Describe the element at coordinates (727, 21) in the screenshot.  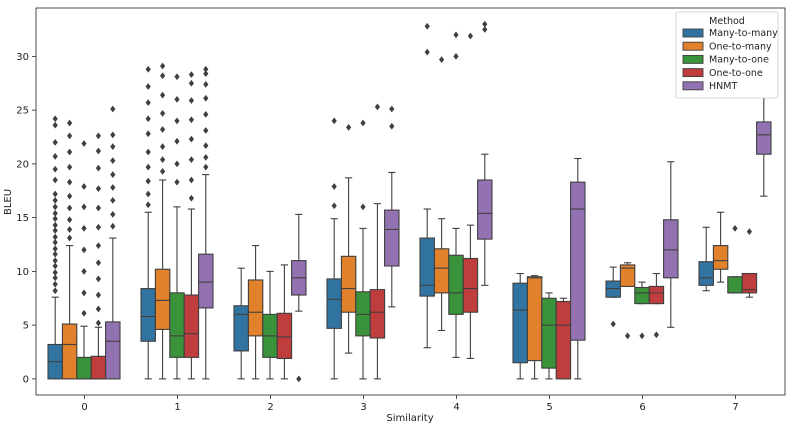
I see `legend-title: Method` at that location.